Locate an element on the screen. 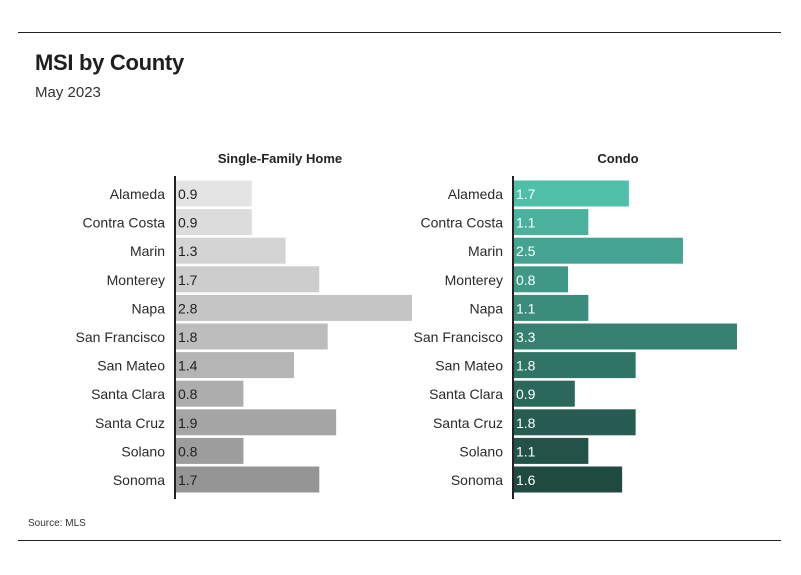 The width and height of the screenshot is (801, 575). chart-subtitle: May 2023 is located at coordinates (68, 92).